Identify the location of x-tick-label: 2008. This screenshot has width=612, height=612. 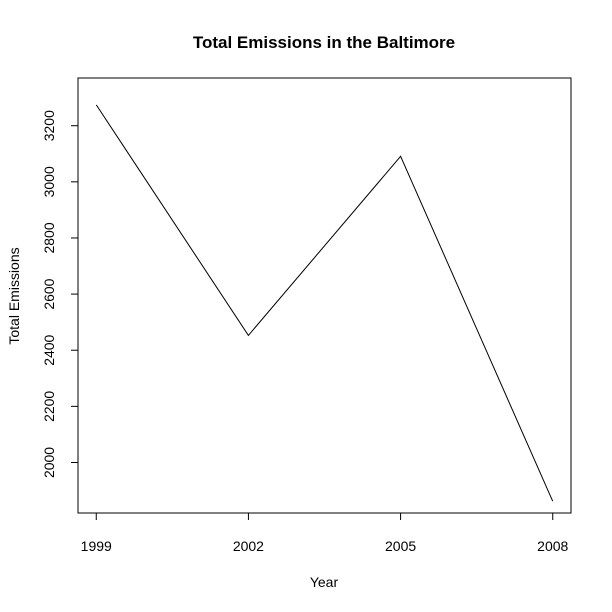
(552, 546).